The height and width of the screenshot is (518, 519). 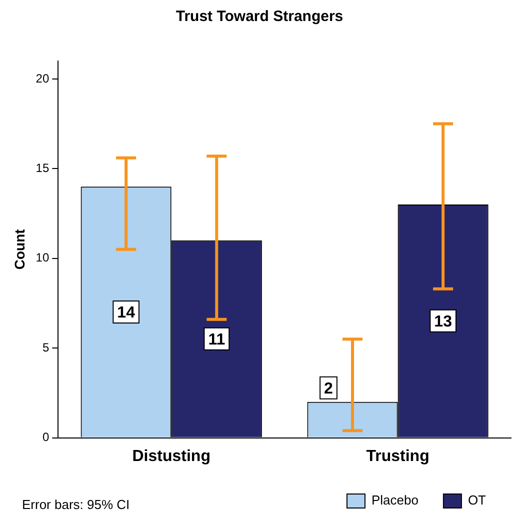 What do you see at coordinates (46, 347) in the screenshot?
I see `y-tick-label: 5` at bounding box center [46, 347].